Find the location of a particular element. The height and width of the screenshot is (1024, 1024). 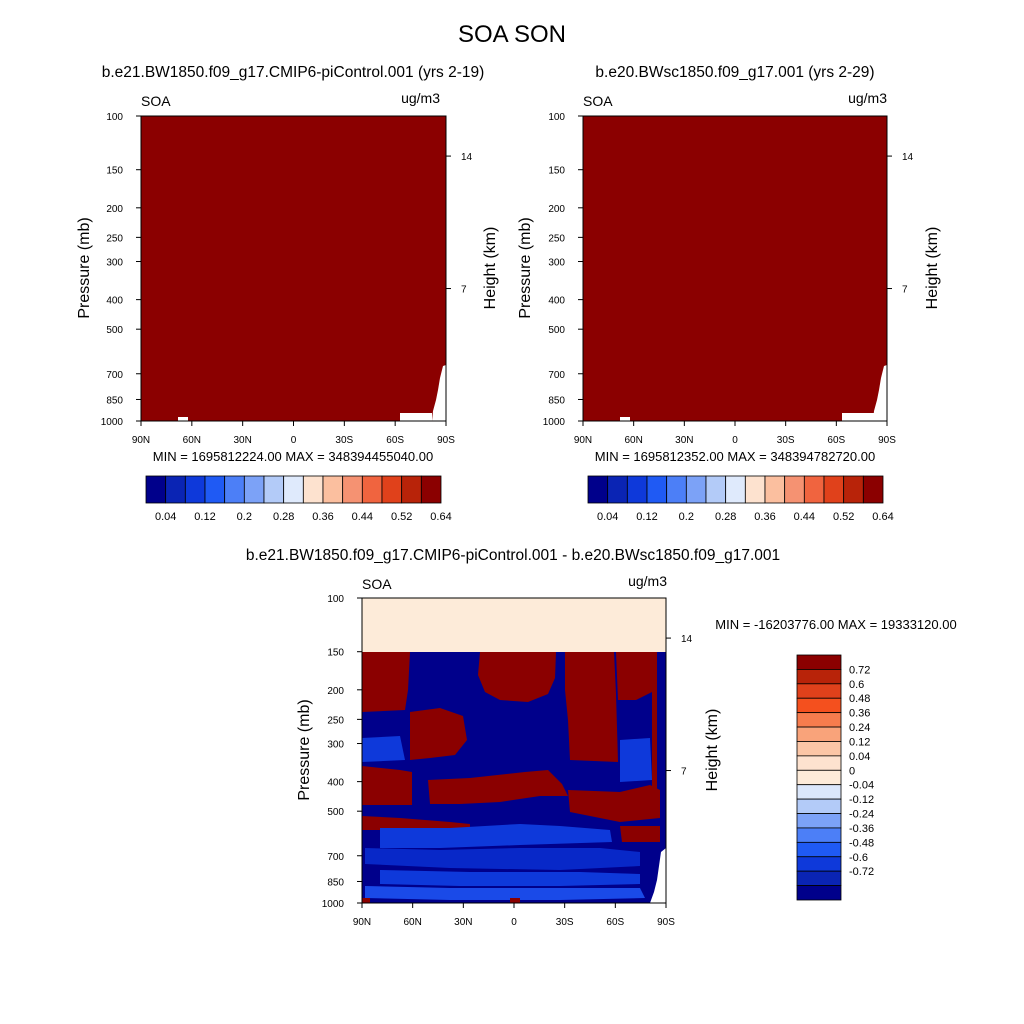

panel-2-plot-area is located at coordinates (735, 268).